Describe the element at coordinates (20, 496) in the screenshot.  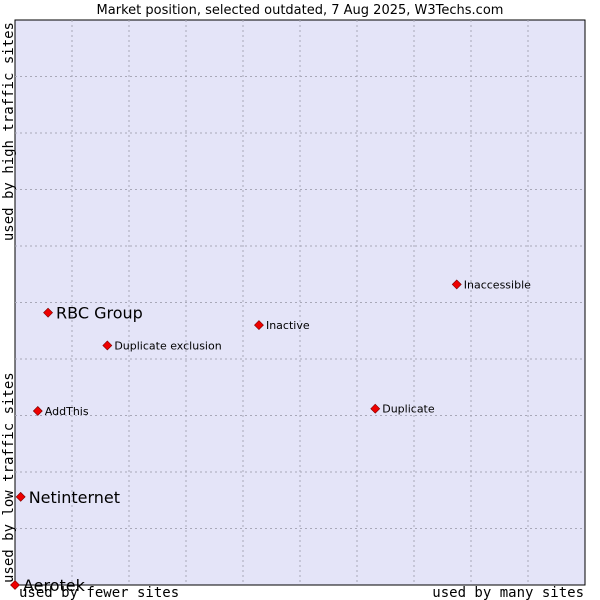
I see `point-marker-netinternet` at that location.